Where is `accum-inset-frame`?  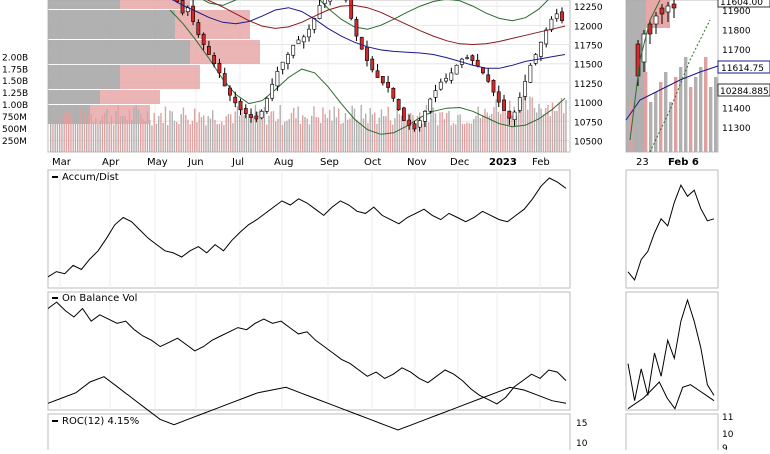 accum-inset-frame is located at coordinates (672, 229).